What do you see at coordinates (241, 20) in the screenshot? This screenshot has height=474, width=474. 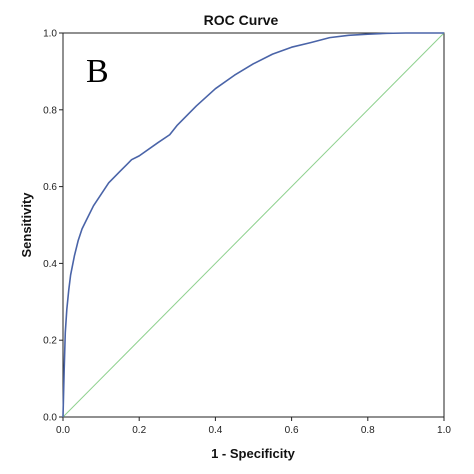 I see `chart-title: ROC Curve` at bounding box center [241, 20].